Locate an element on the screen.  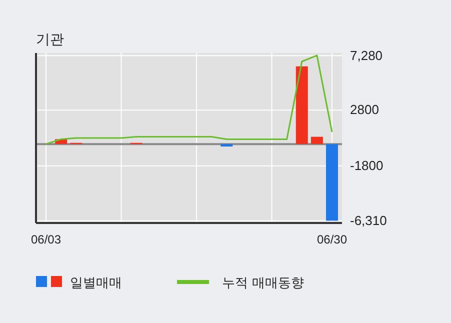
y-tick-label: 7,280 is located at coordinates (366, 55).